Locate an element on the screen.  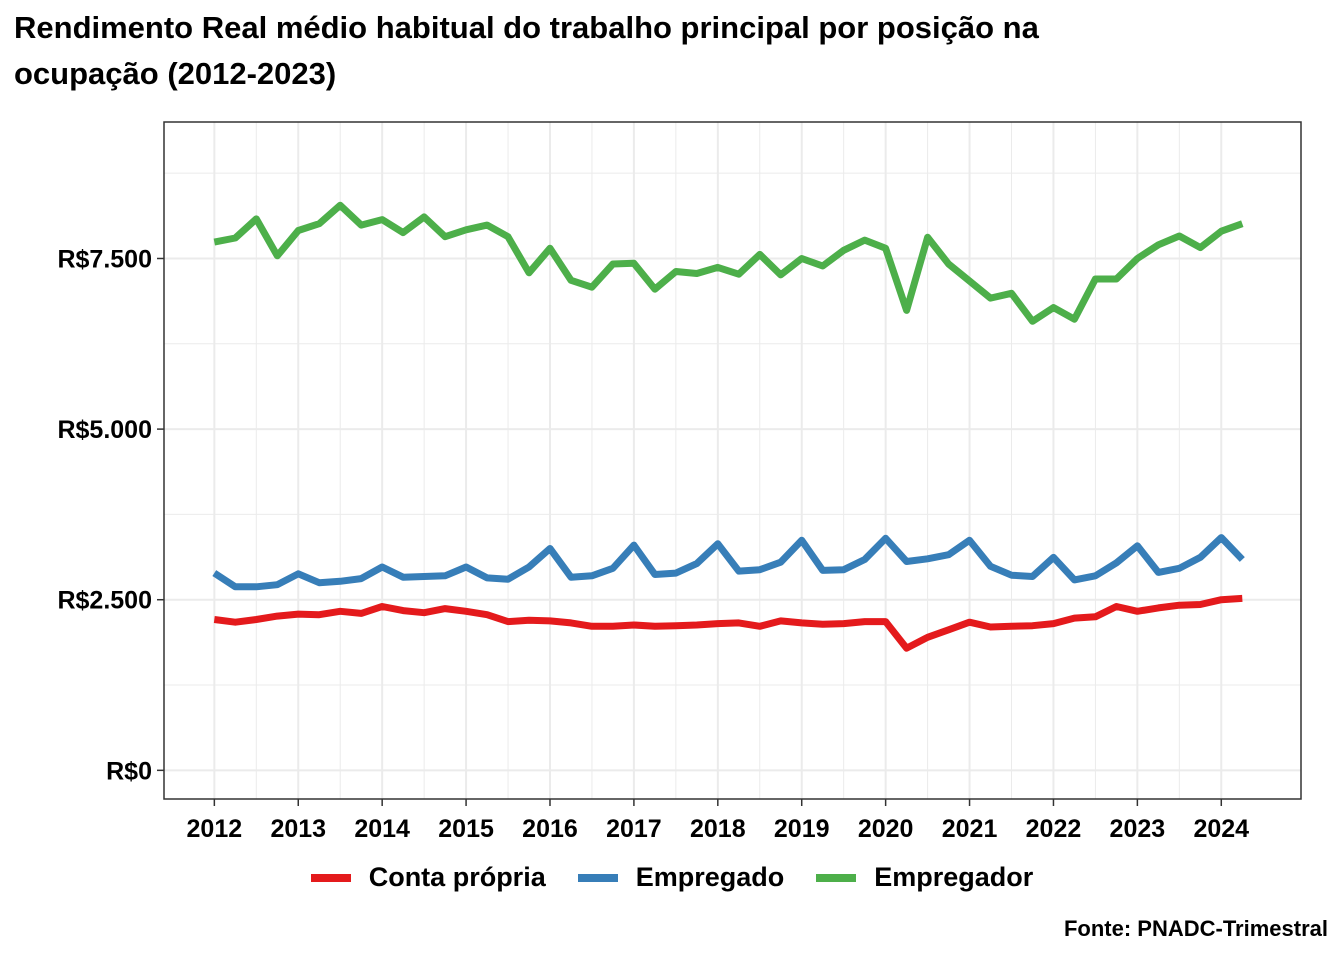
legend-label: Empregado is located at coordinates (710, 877).